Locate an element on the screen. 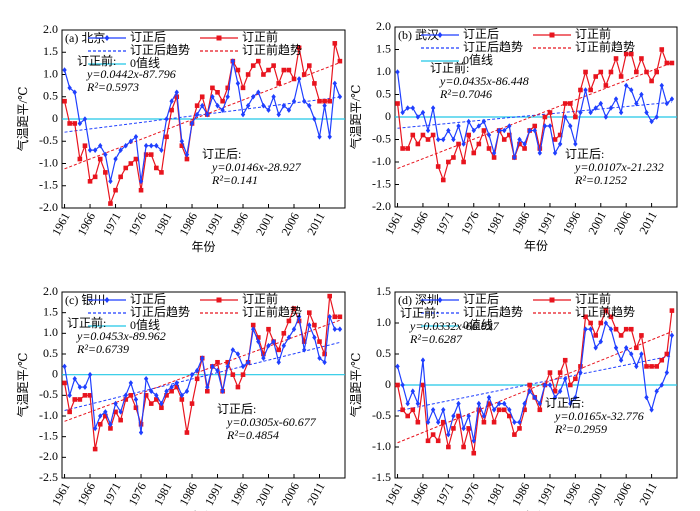  x-tick-label: 1981 is located at coordinates (163, 494).